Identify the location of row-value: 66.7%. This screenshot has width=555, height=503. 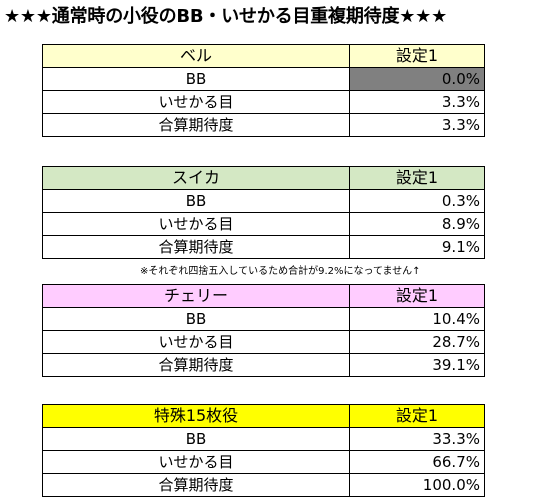
(417, 462).